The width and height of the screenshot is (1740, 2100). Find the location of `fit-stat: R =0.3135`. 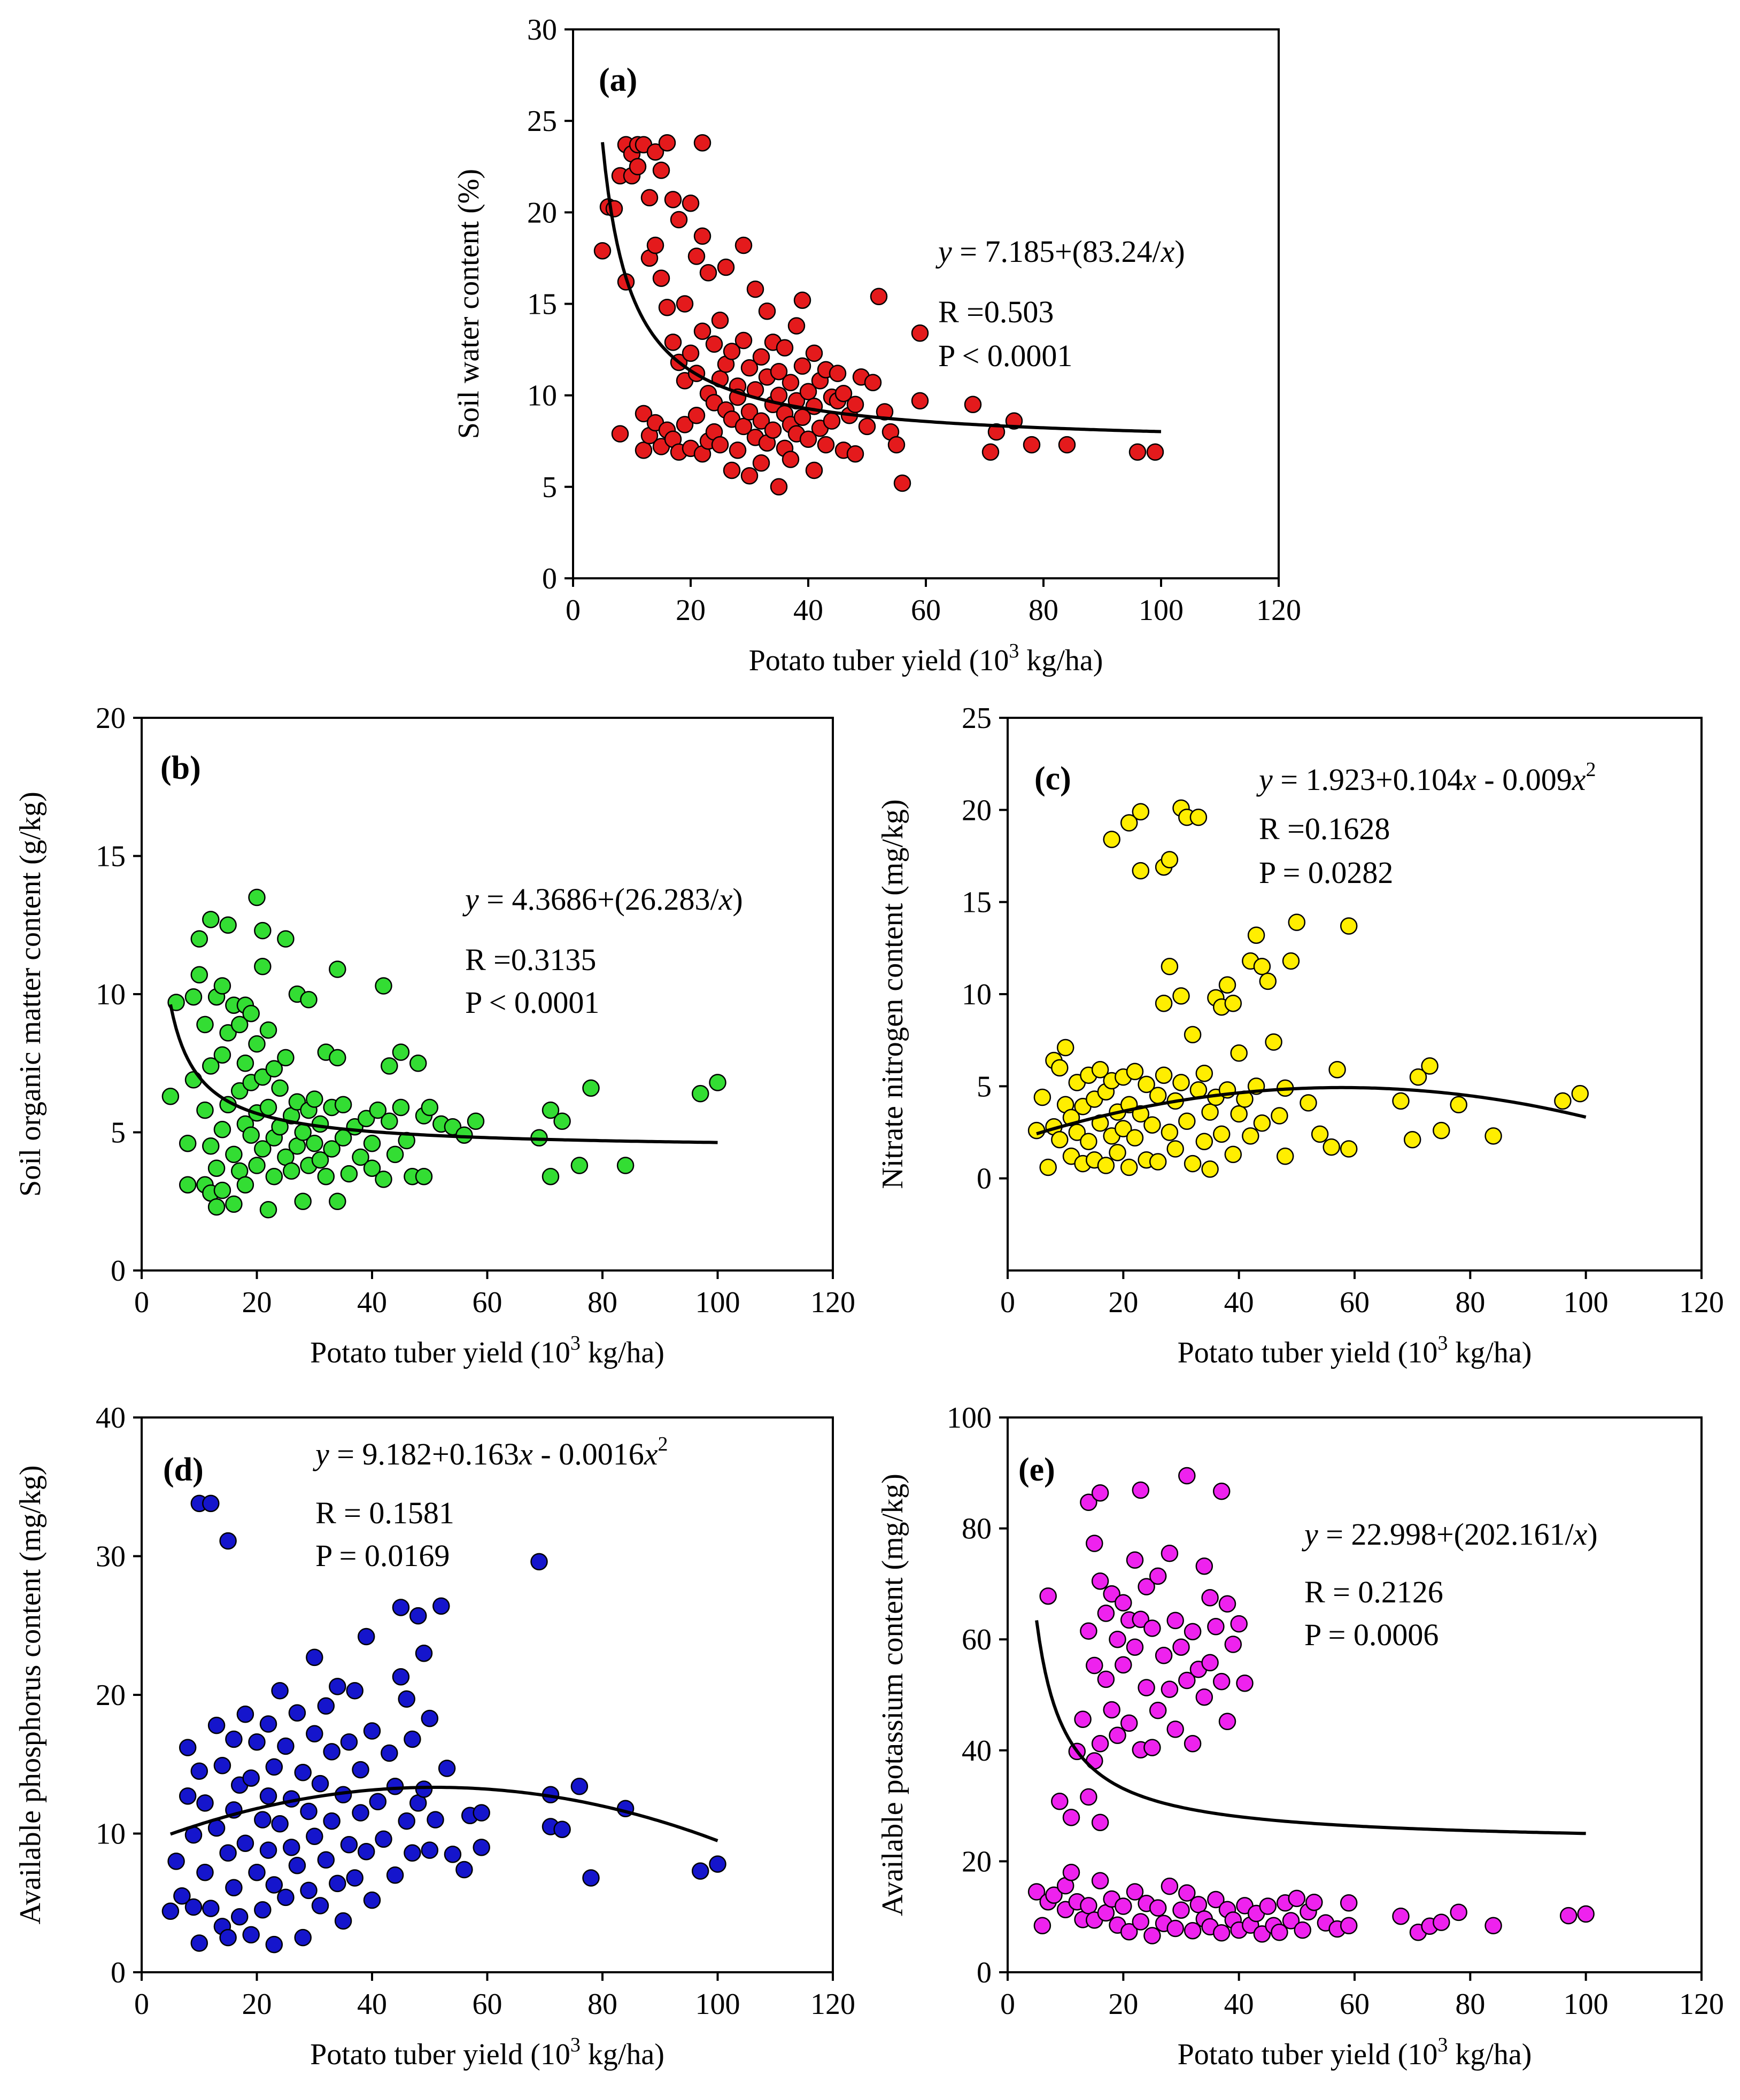

fit-stat: R =0.3135 is located at coordinates (530, 959).